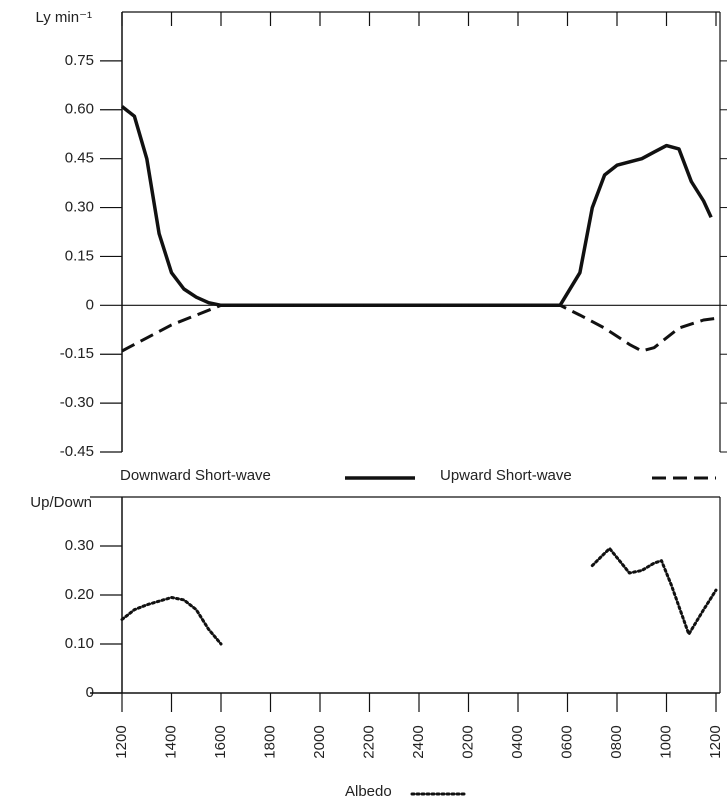 This screenshot has width=727, height=811. Describe the element at coordinates (195, 475) in the screenshot. I see `legend-label: Downward Short-wave` at that location.